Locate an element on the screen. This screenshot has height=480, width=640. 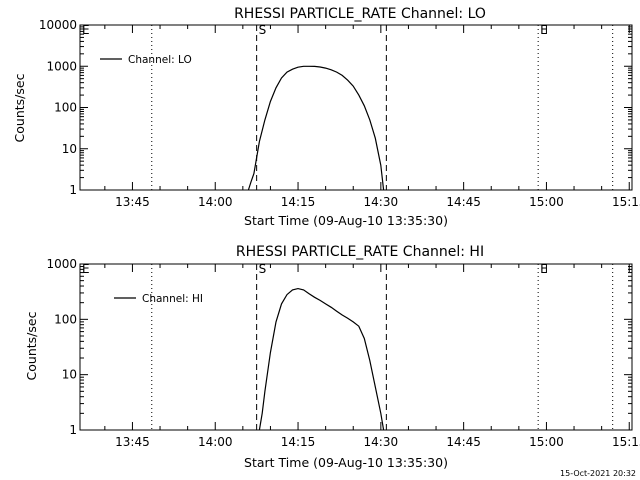
x-axis-label-hi: Start Time (09-Aug-10 13:35:30) is located at coordinates (346, 462).